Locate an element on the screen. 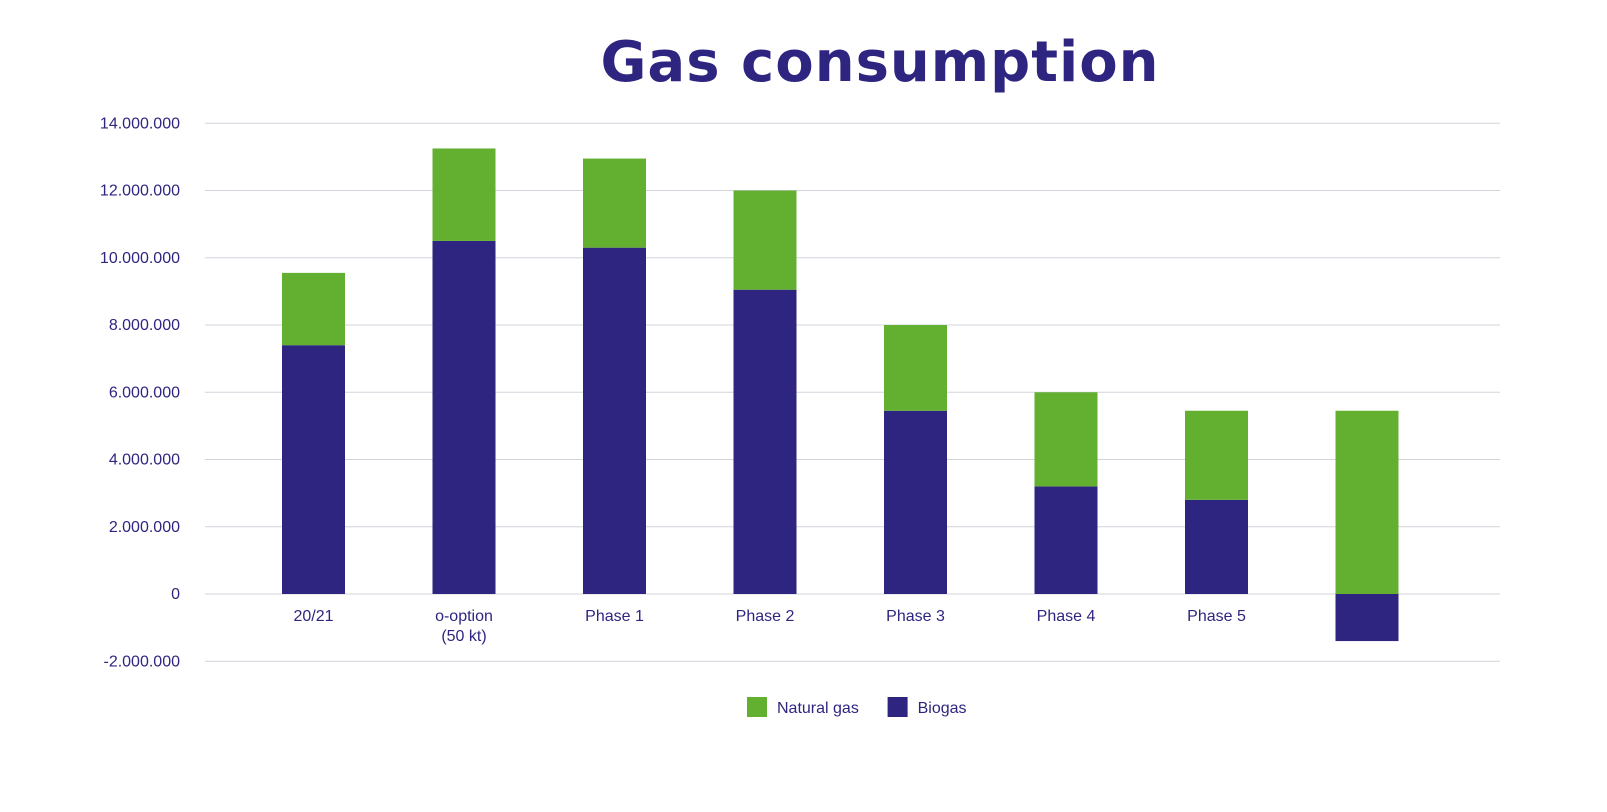 The image size is (1607, 812). x-tick-label: Phase 3 is located at coordinates (915, 616).